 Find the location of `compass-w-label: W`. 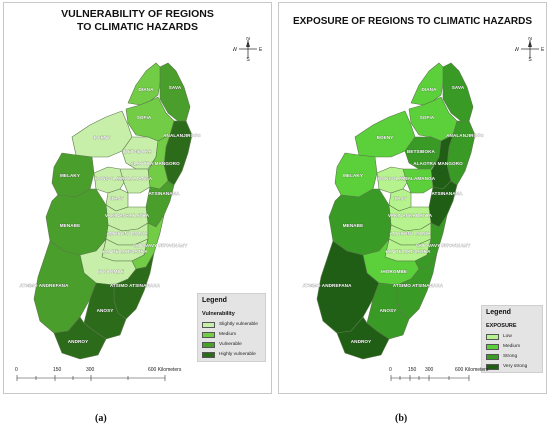

compass-w-label: W is located at coordinates (235, 50).